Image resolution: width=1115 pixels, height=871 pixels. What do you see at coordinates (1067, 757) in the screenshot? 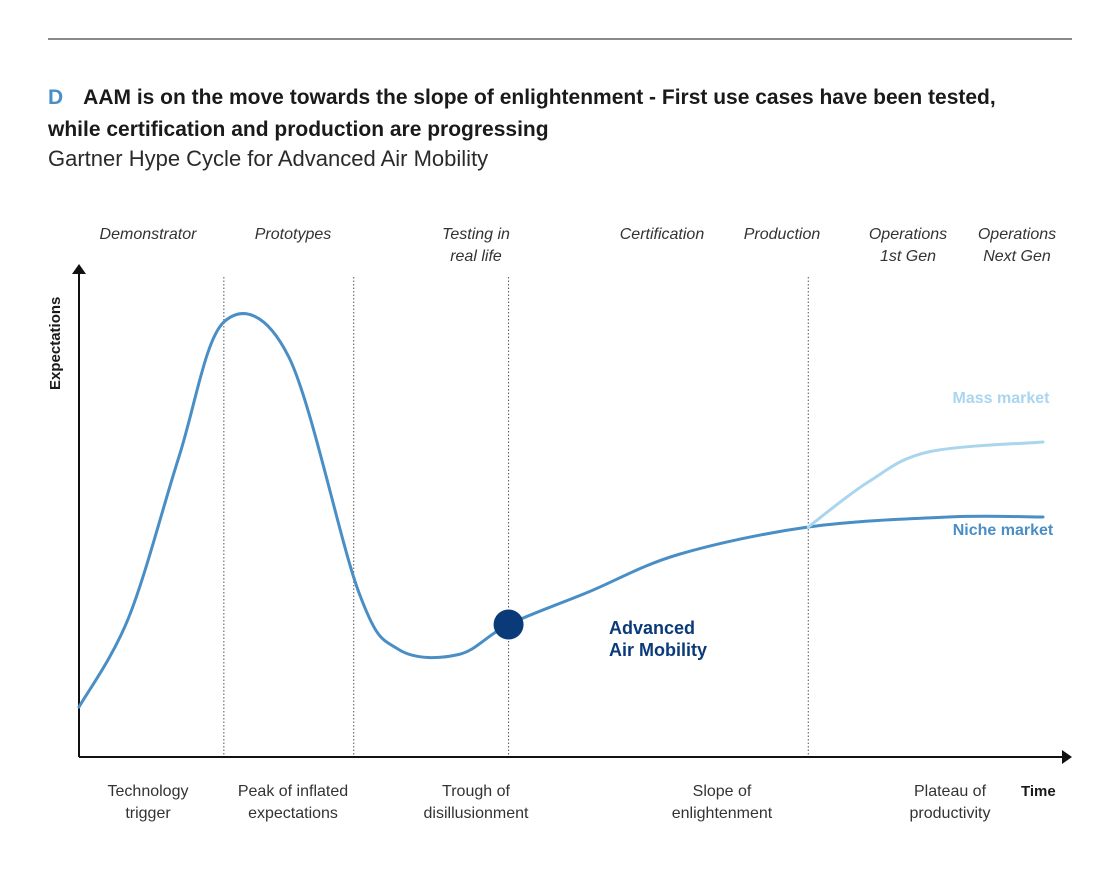
I see `x-axis-arrow` at bounding box center [1067, 757].